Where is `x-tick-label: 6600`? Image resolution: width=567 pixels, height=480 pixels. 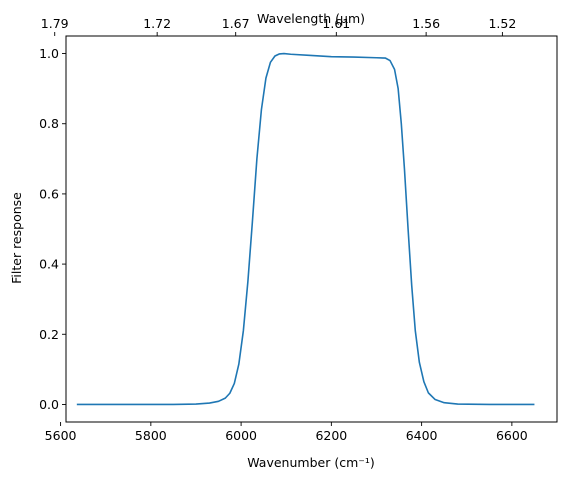
x-tick-label: 6600 is located at coordinates (512, 435).